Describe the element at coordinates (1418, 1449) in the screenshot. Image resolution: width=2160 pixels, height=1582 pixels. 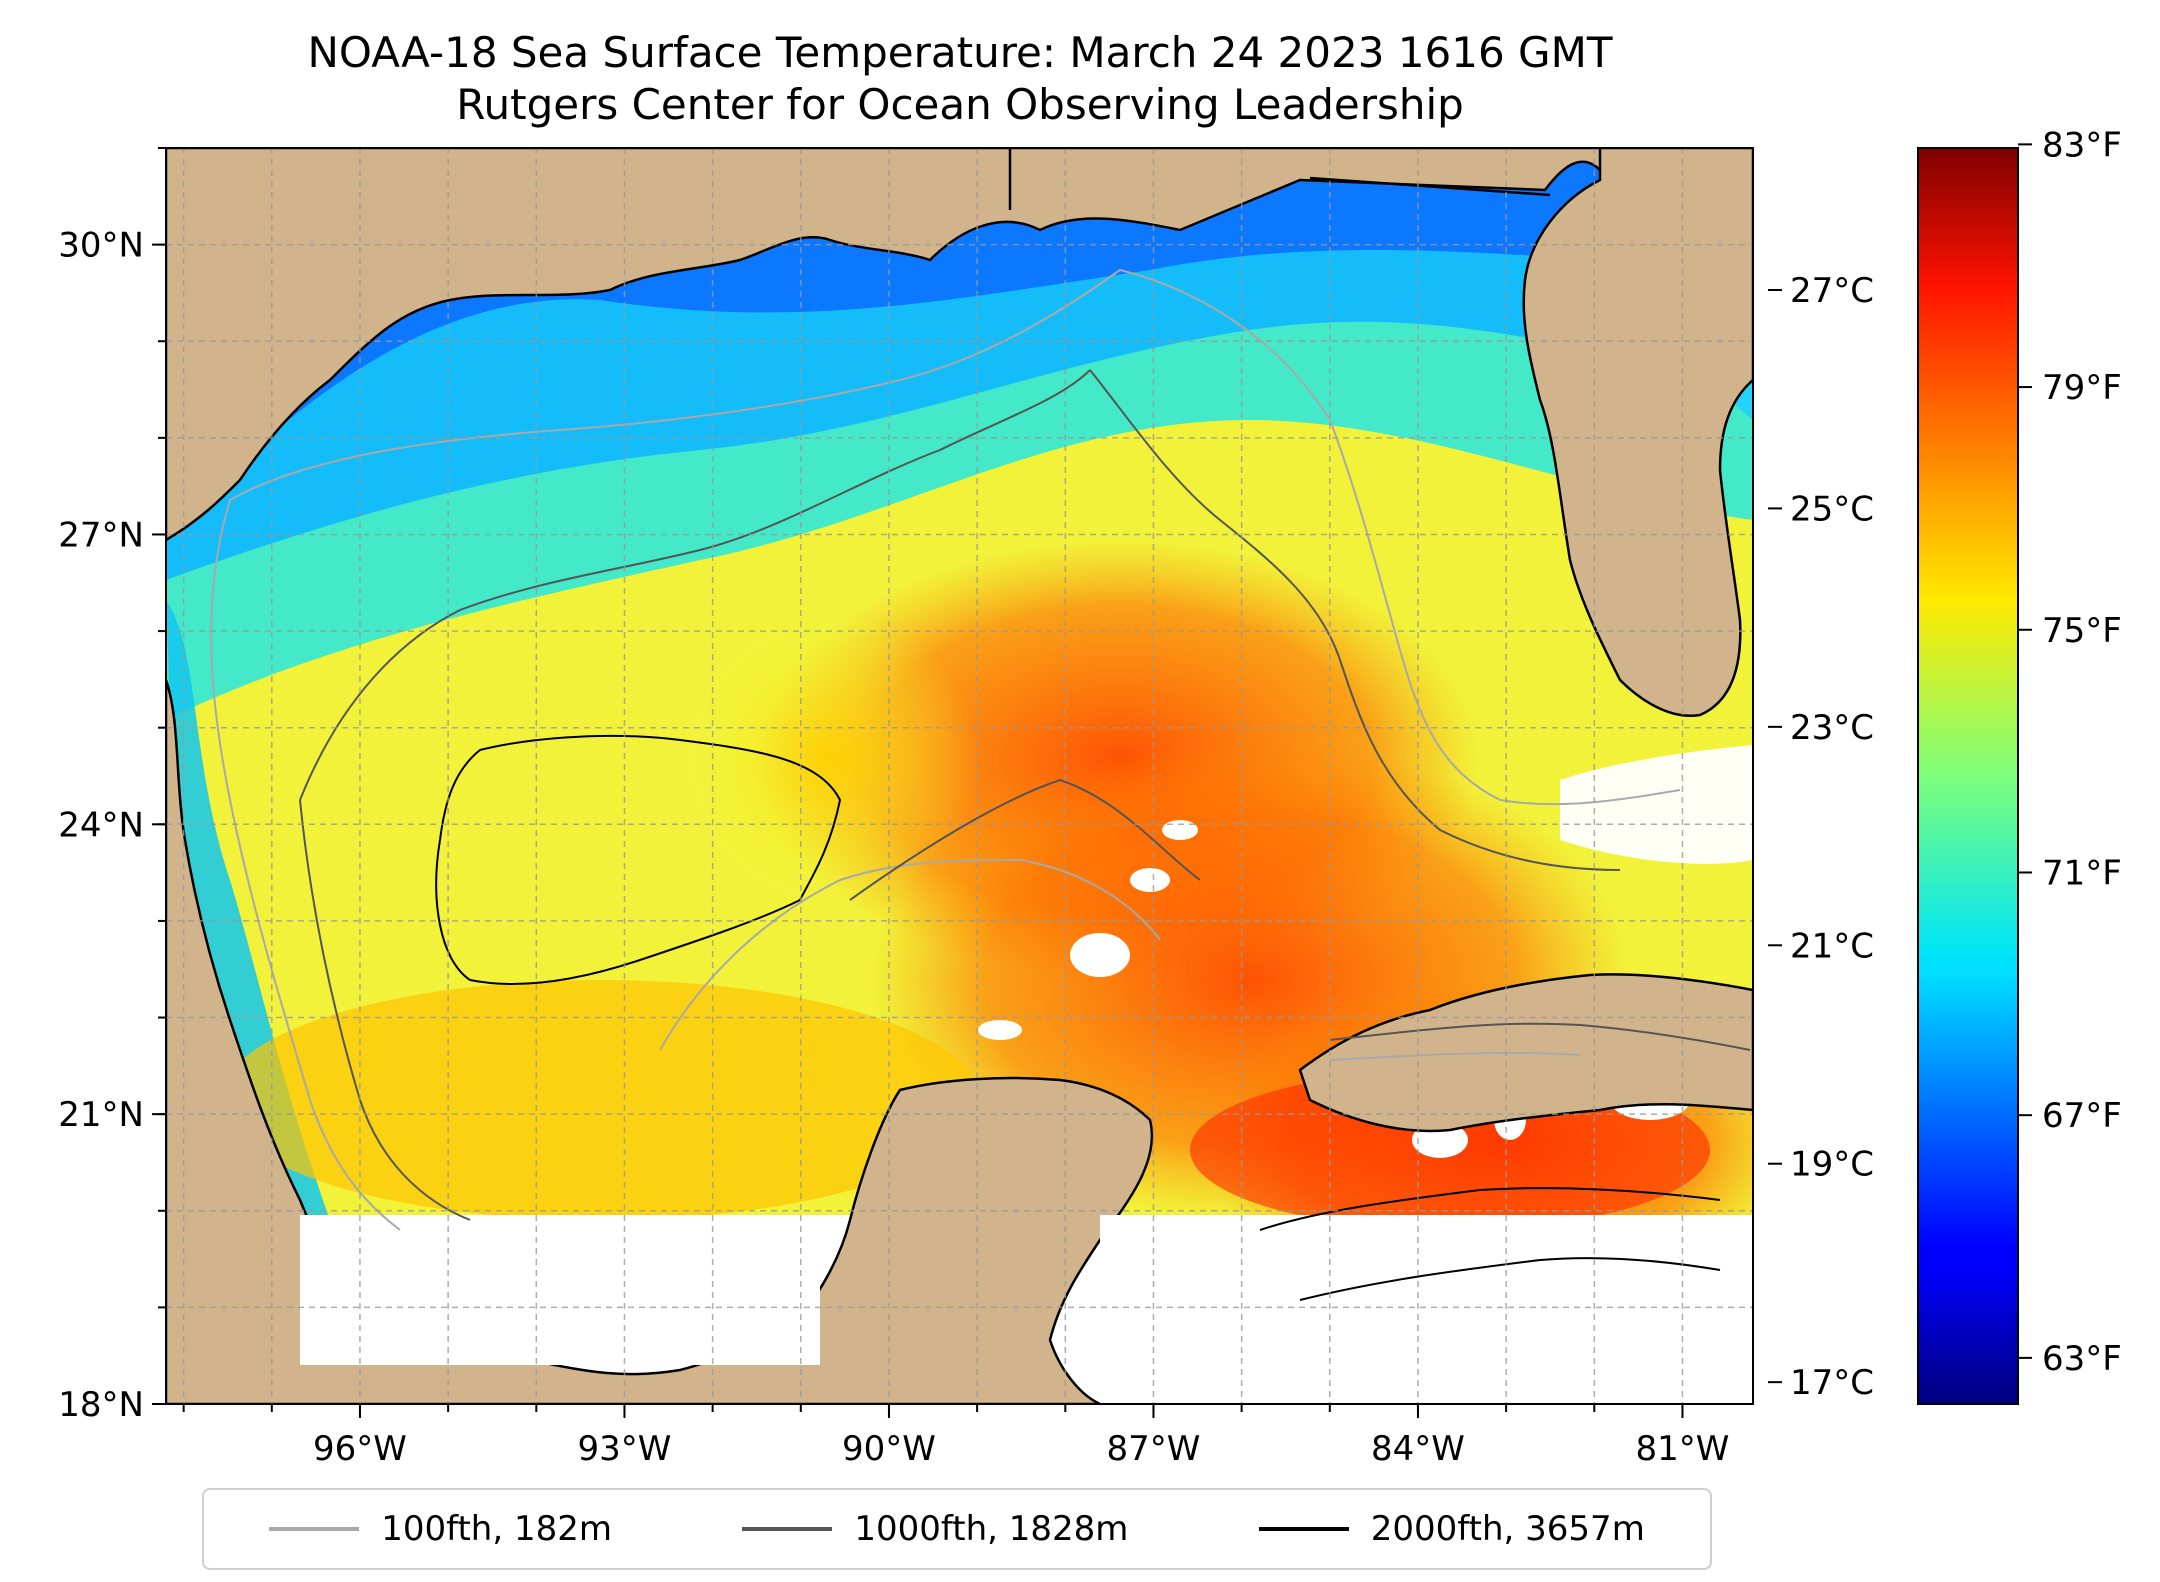
I see `lon-tick-label: 84°W` at that location.